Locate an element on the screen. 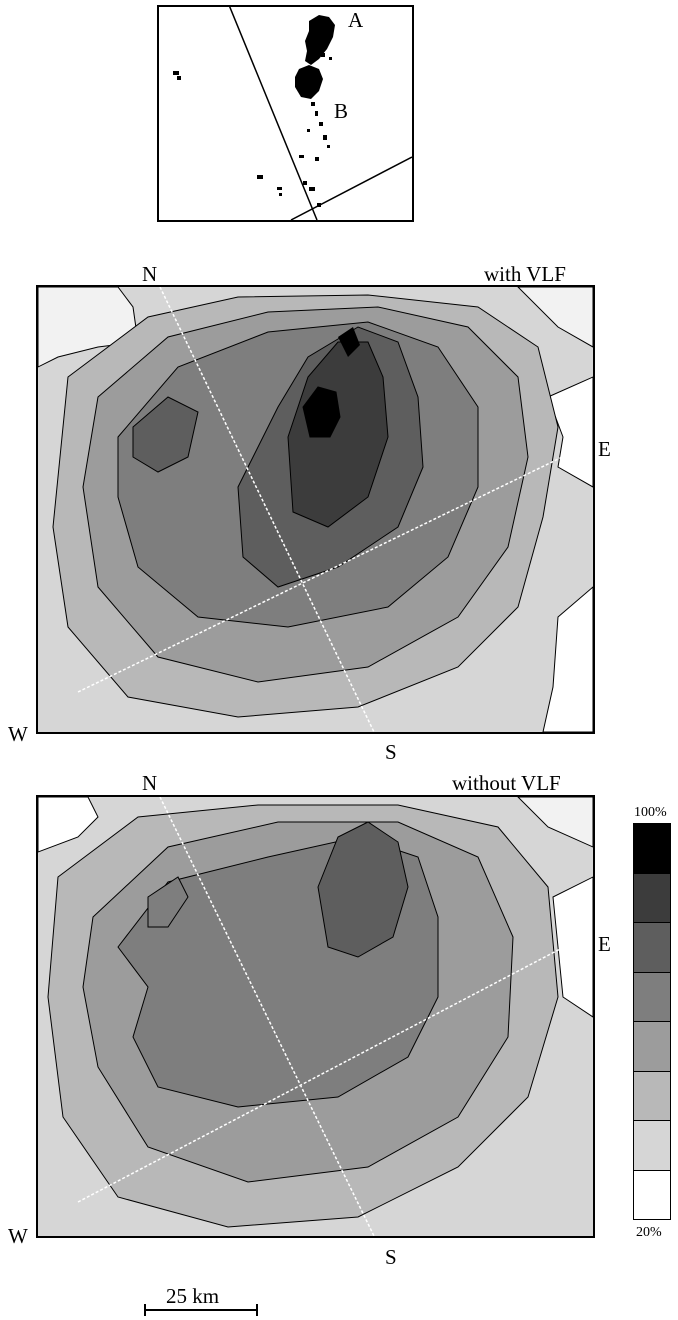 The image size is (678, 1320). map-top-east-label: E is located at coordinates (604, 449).